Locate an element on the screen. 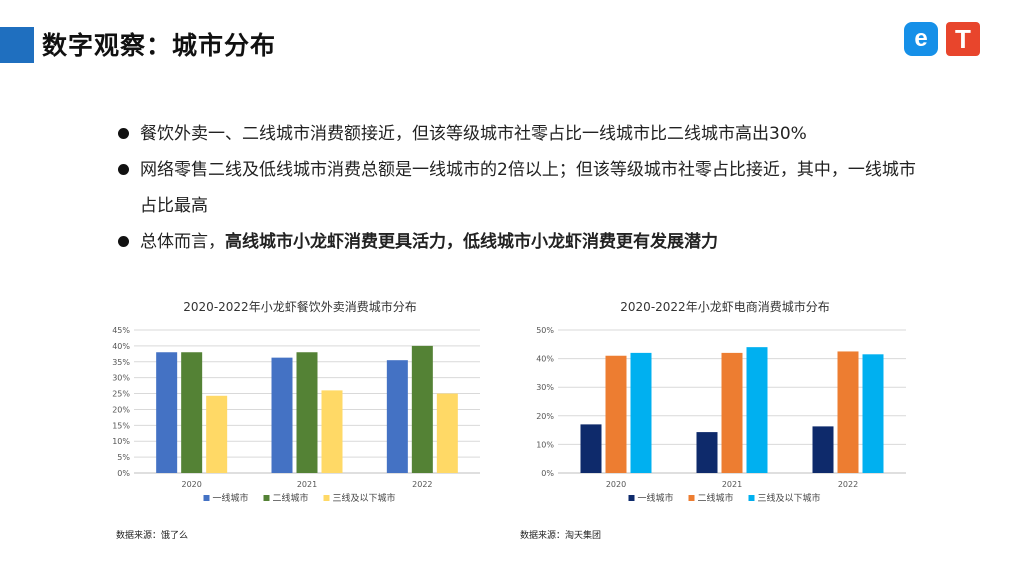 This screenshot has height=576, width=1024. source-note-right: 数据来源：淘天集团 is located at coordinates (561, 536).